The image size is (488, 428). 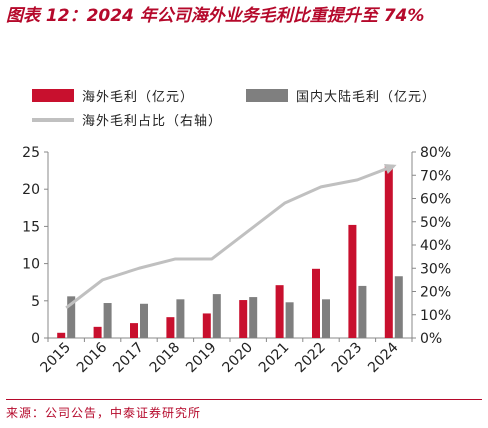 What do you see at coordinates (31, 190) in the screenshot?
I see `y-tick-label-left: 20` at bounding box center [31, 190].